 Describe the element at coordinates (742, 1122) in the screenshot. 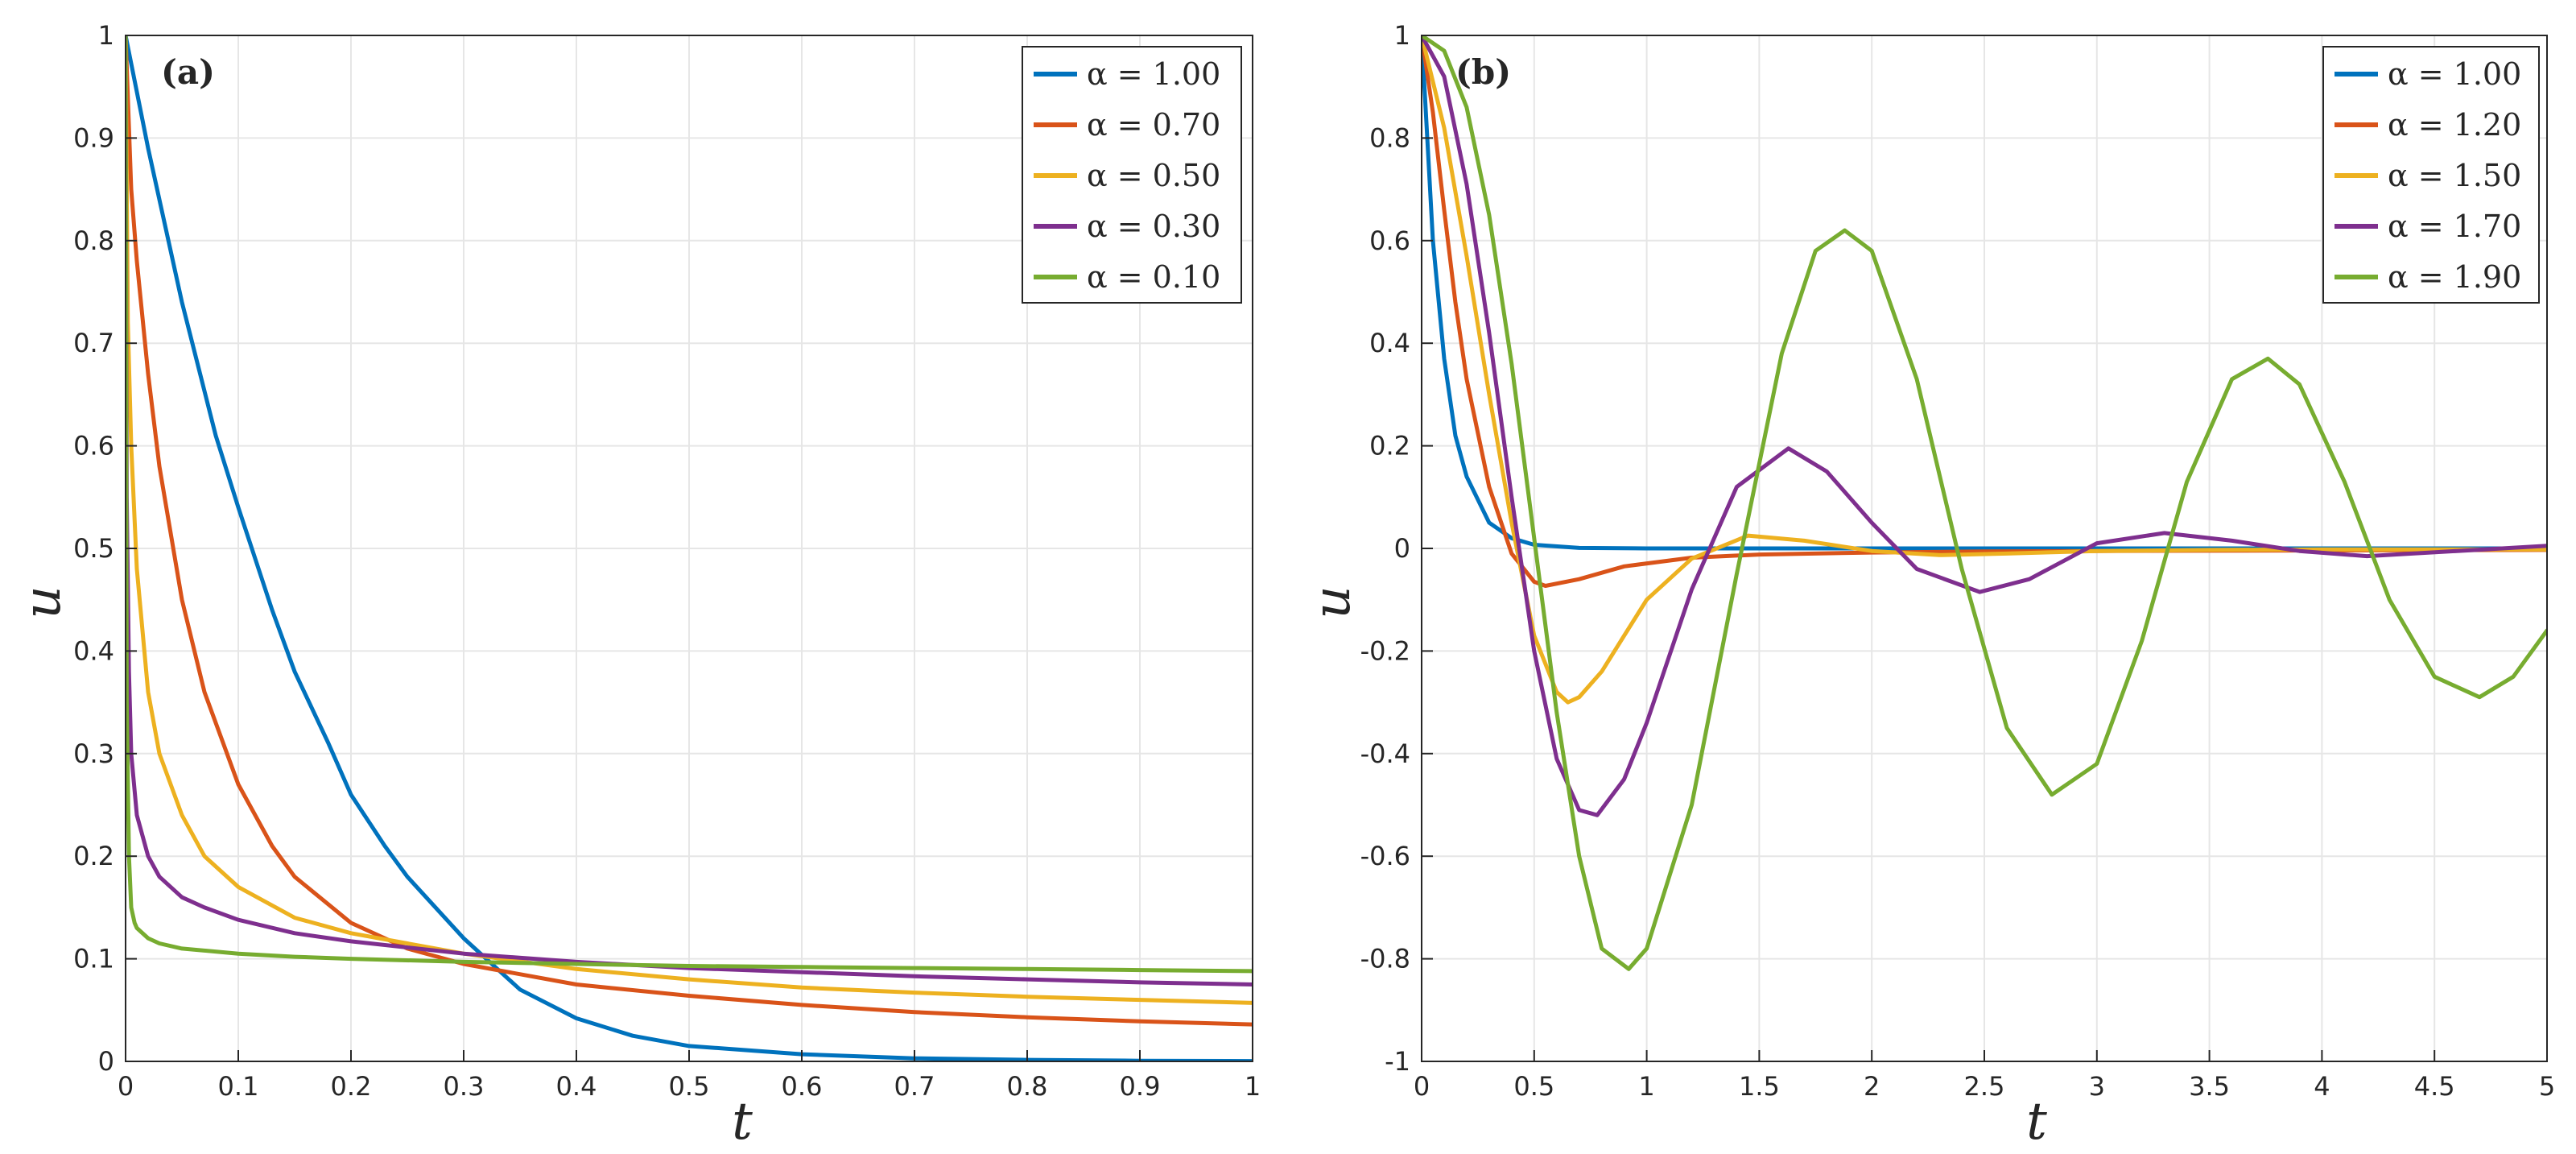

I see `panel-a-x-axis-label: t` at that location.